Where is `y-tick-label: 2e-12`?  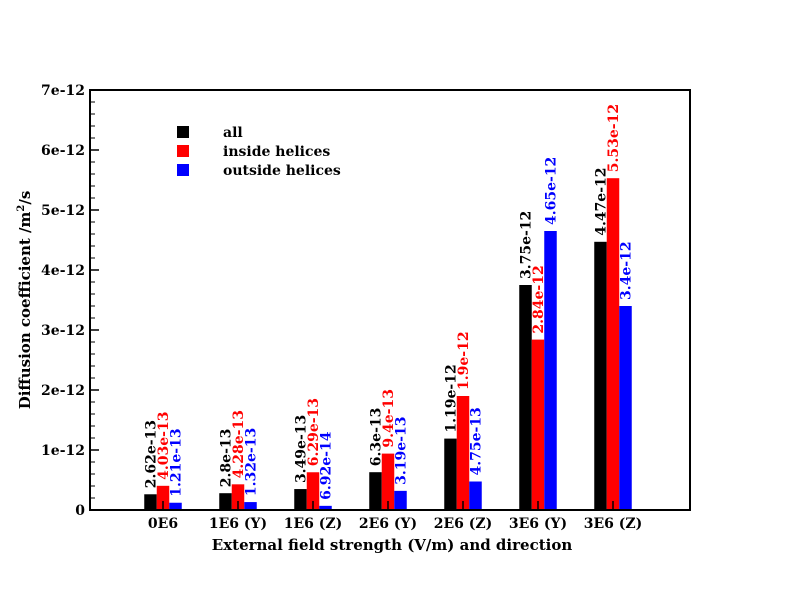
y-tick-label: 2e-12 is located at coordinates (63, 391).